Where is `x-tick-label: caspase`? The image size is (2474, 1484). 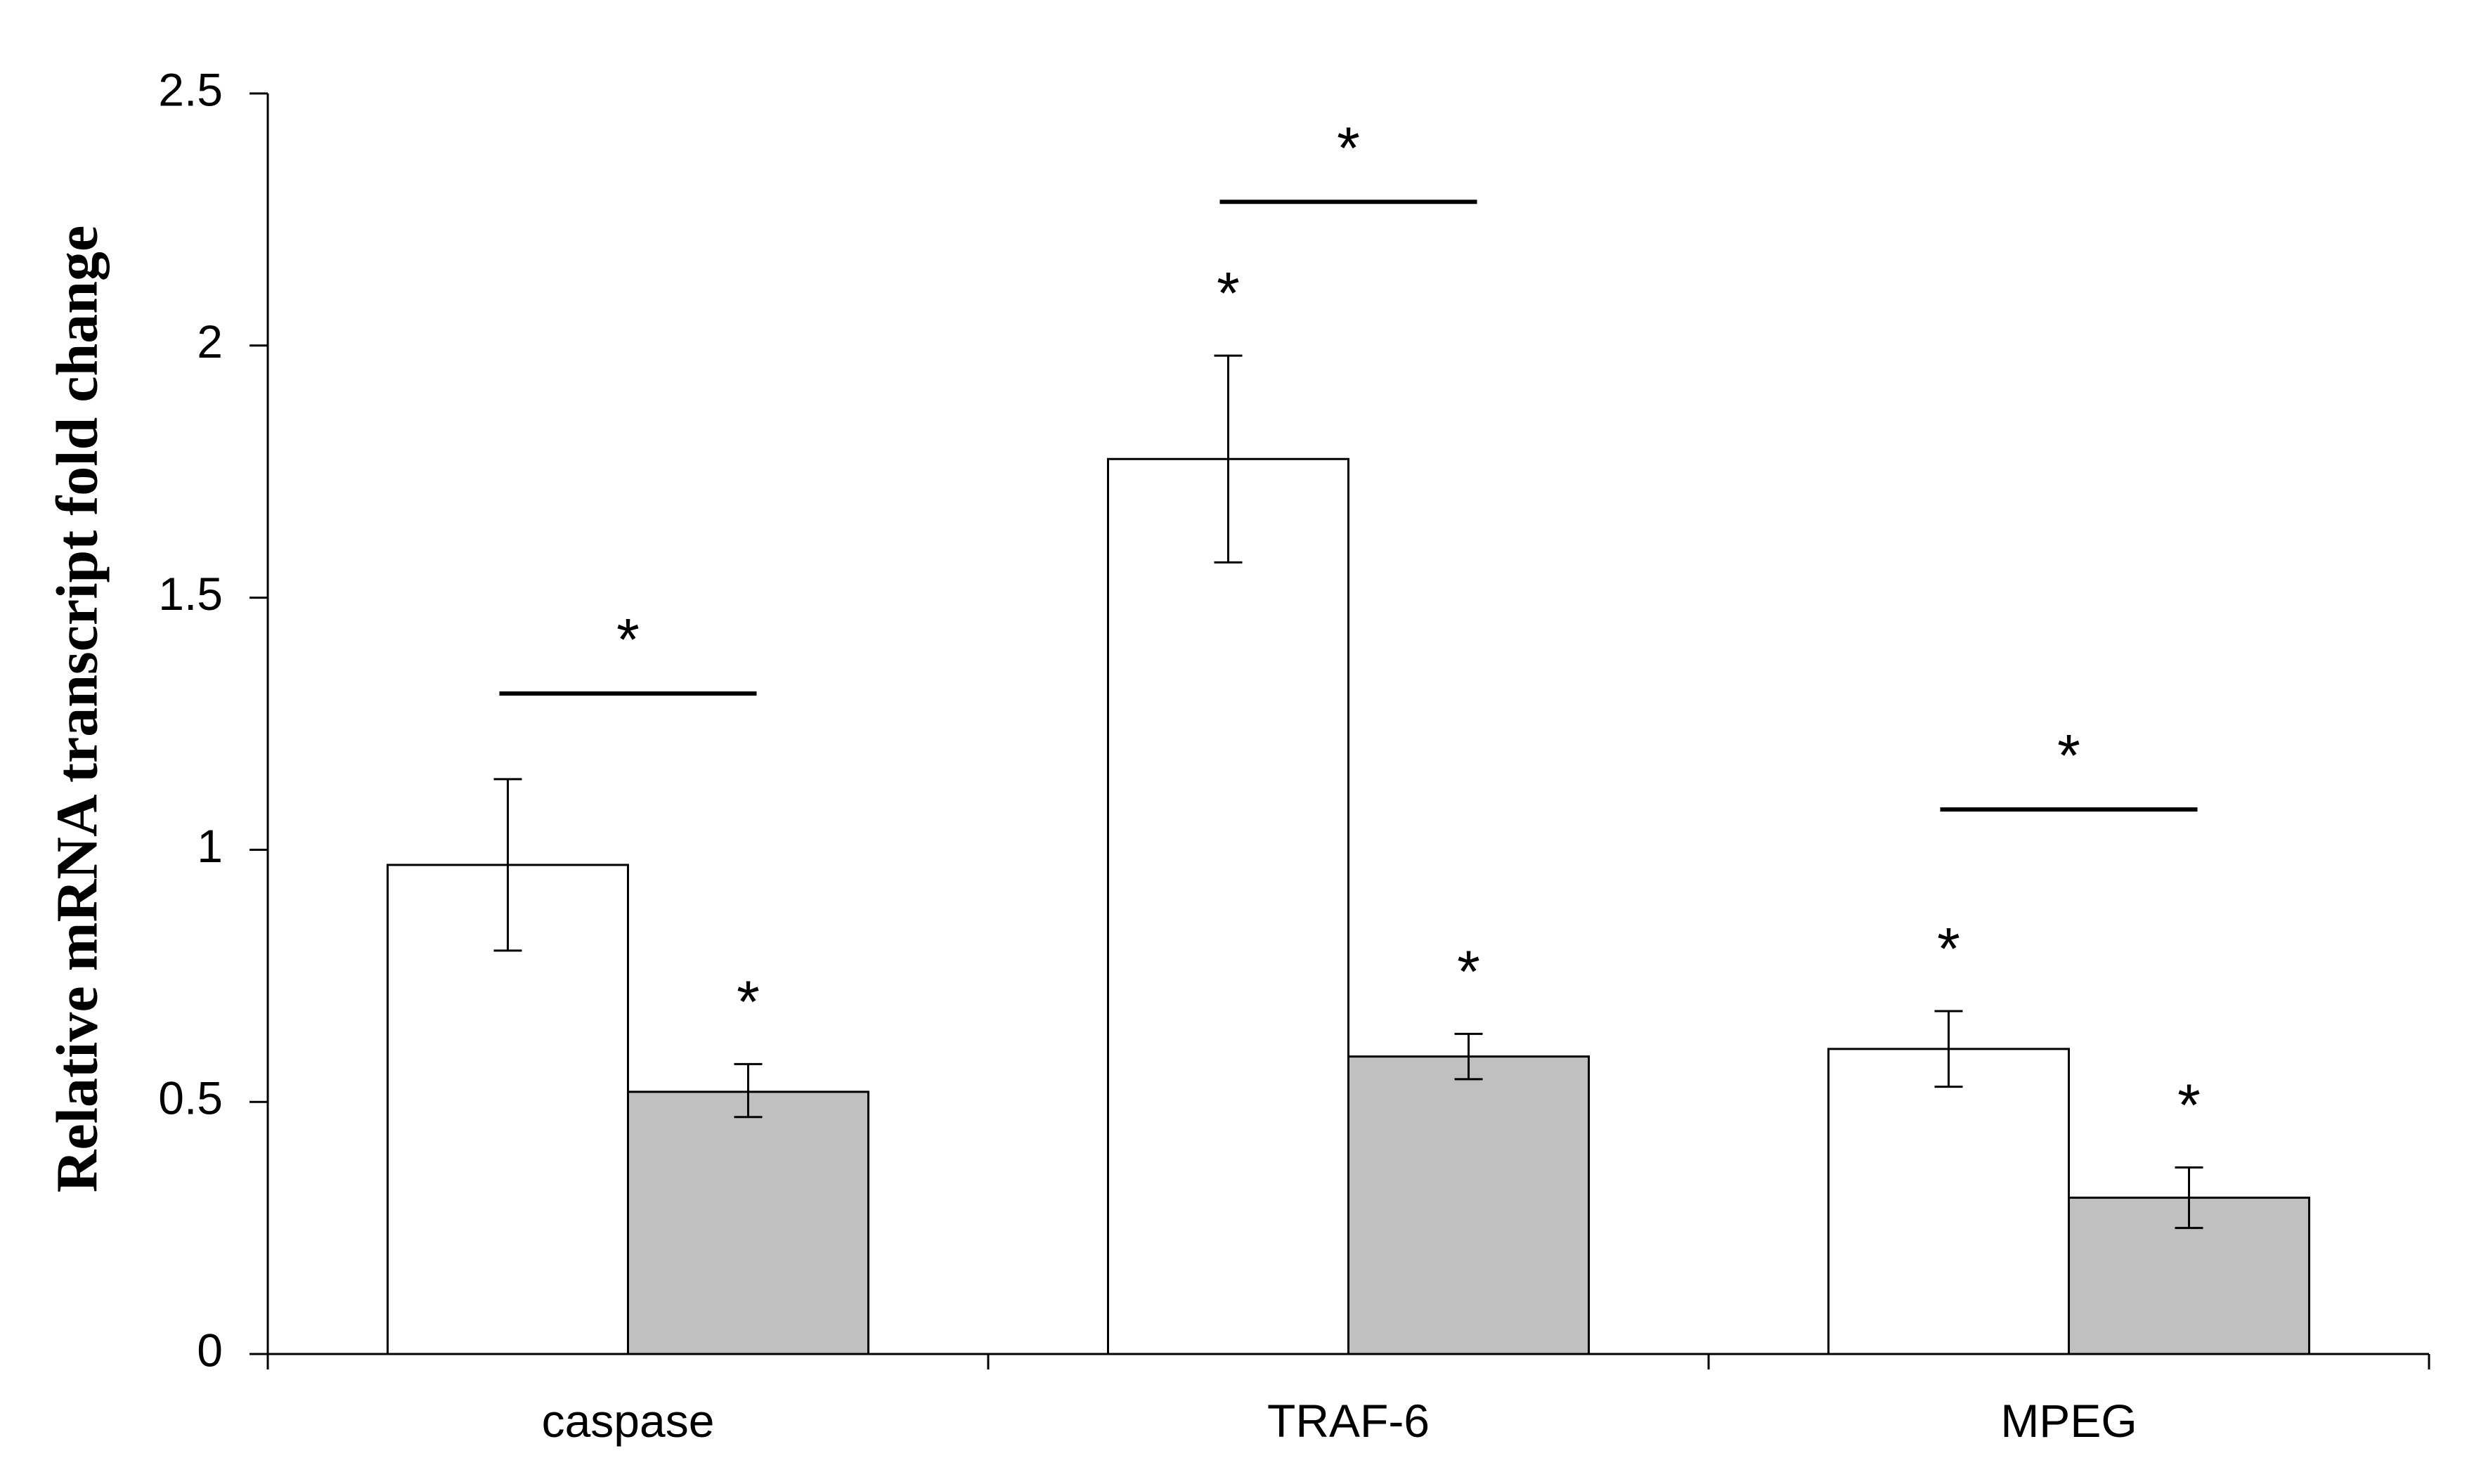 x-tick-label: caspase is located at coordinates (628, 1421).